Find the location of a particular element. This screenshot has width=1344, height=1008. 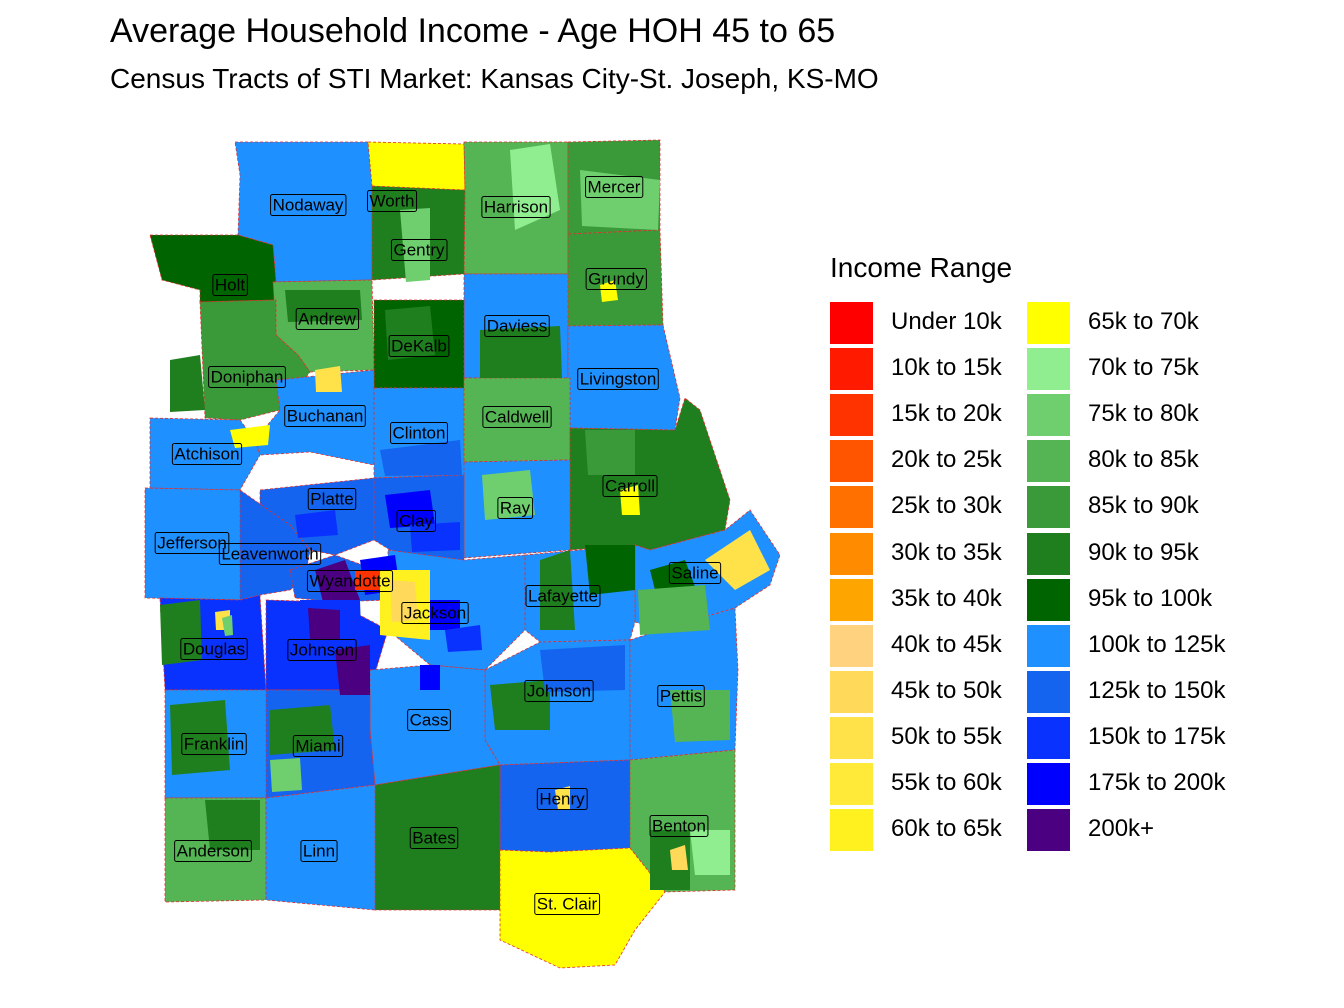

legend-label: 175k to 200k is located at coordinates (1157, 782).